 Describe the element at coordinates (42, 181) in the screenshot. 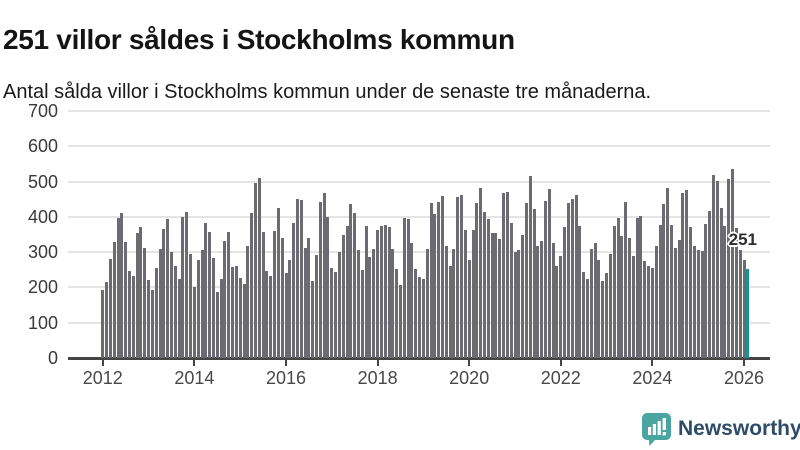

I see `y-axis-label: 500` at that location.